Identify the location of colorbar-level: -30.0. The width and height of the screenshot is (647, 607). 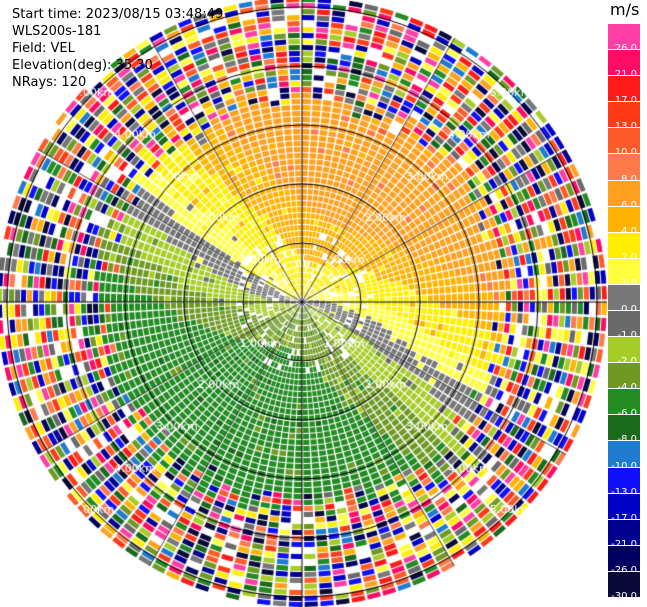
(624, 586).